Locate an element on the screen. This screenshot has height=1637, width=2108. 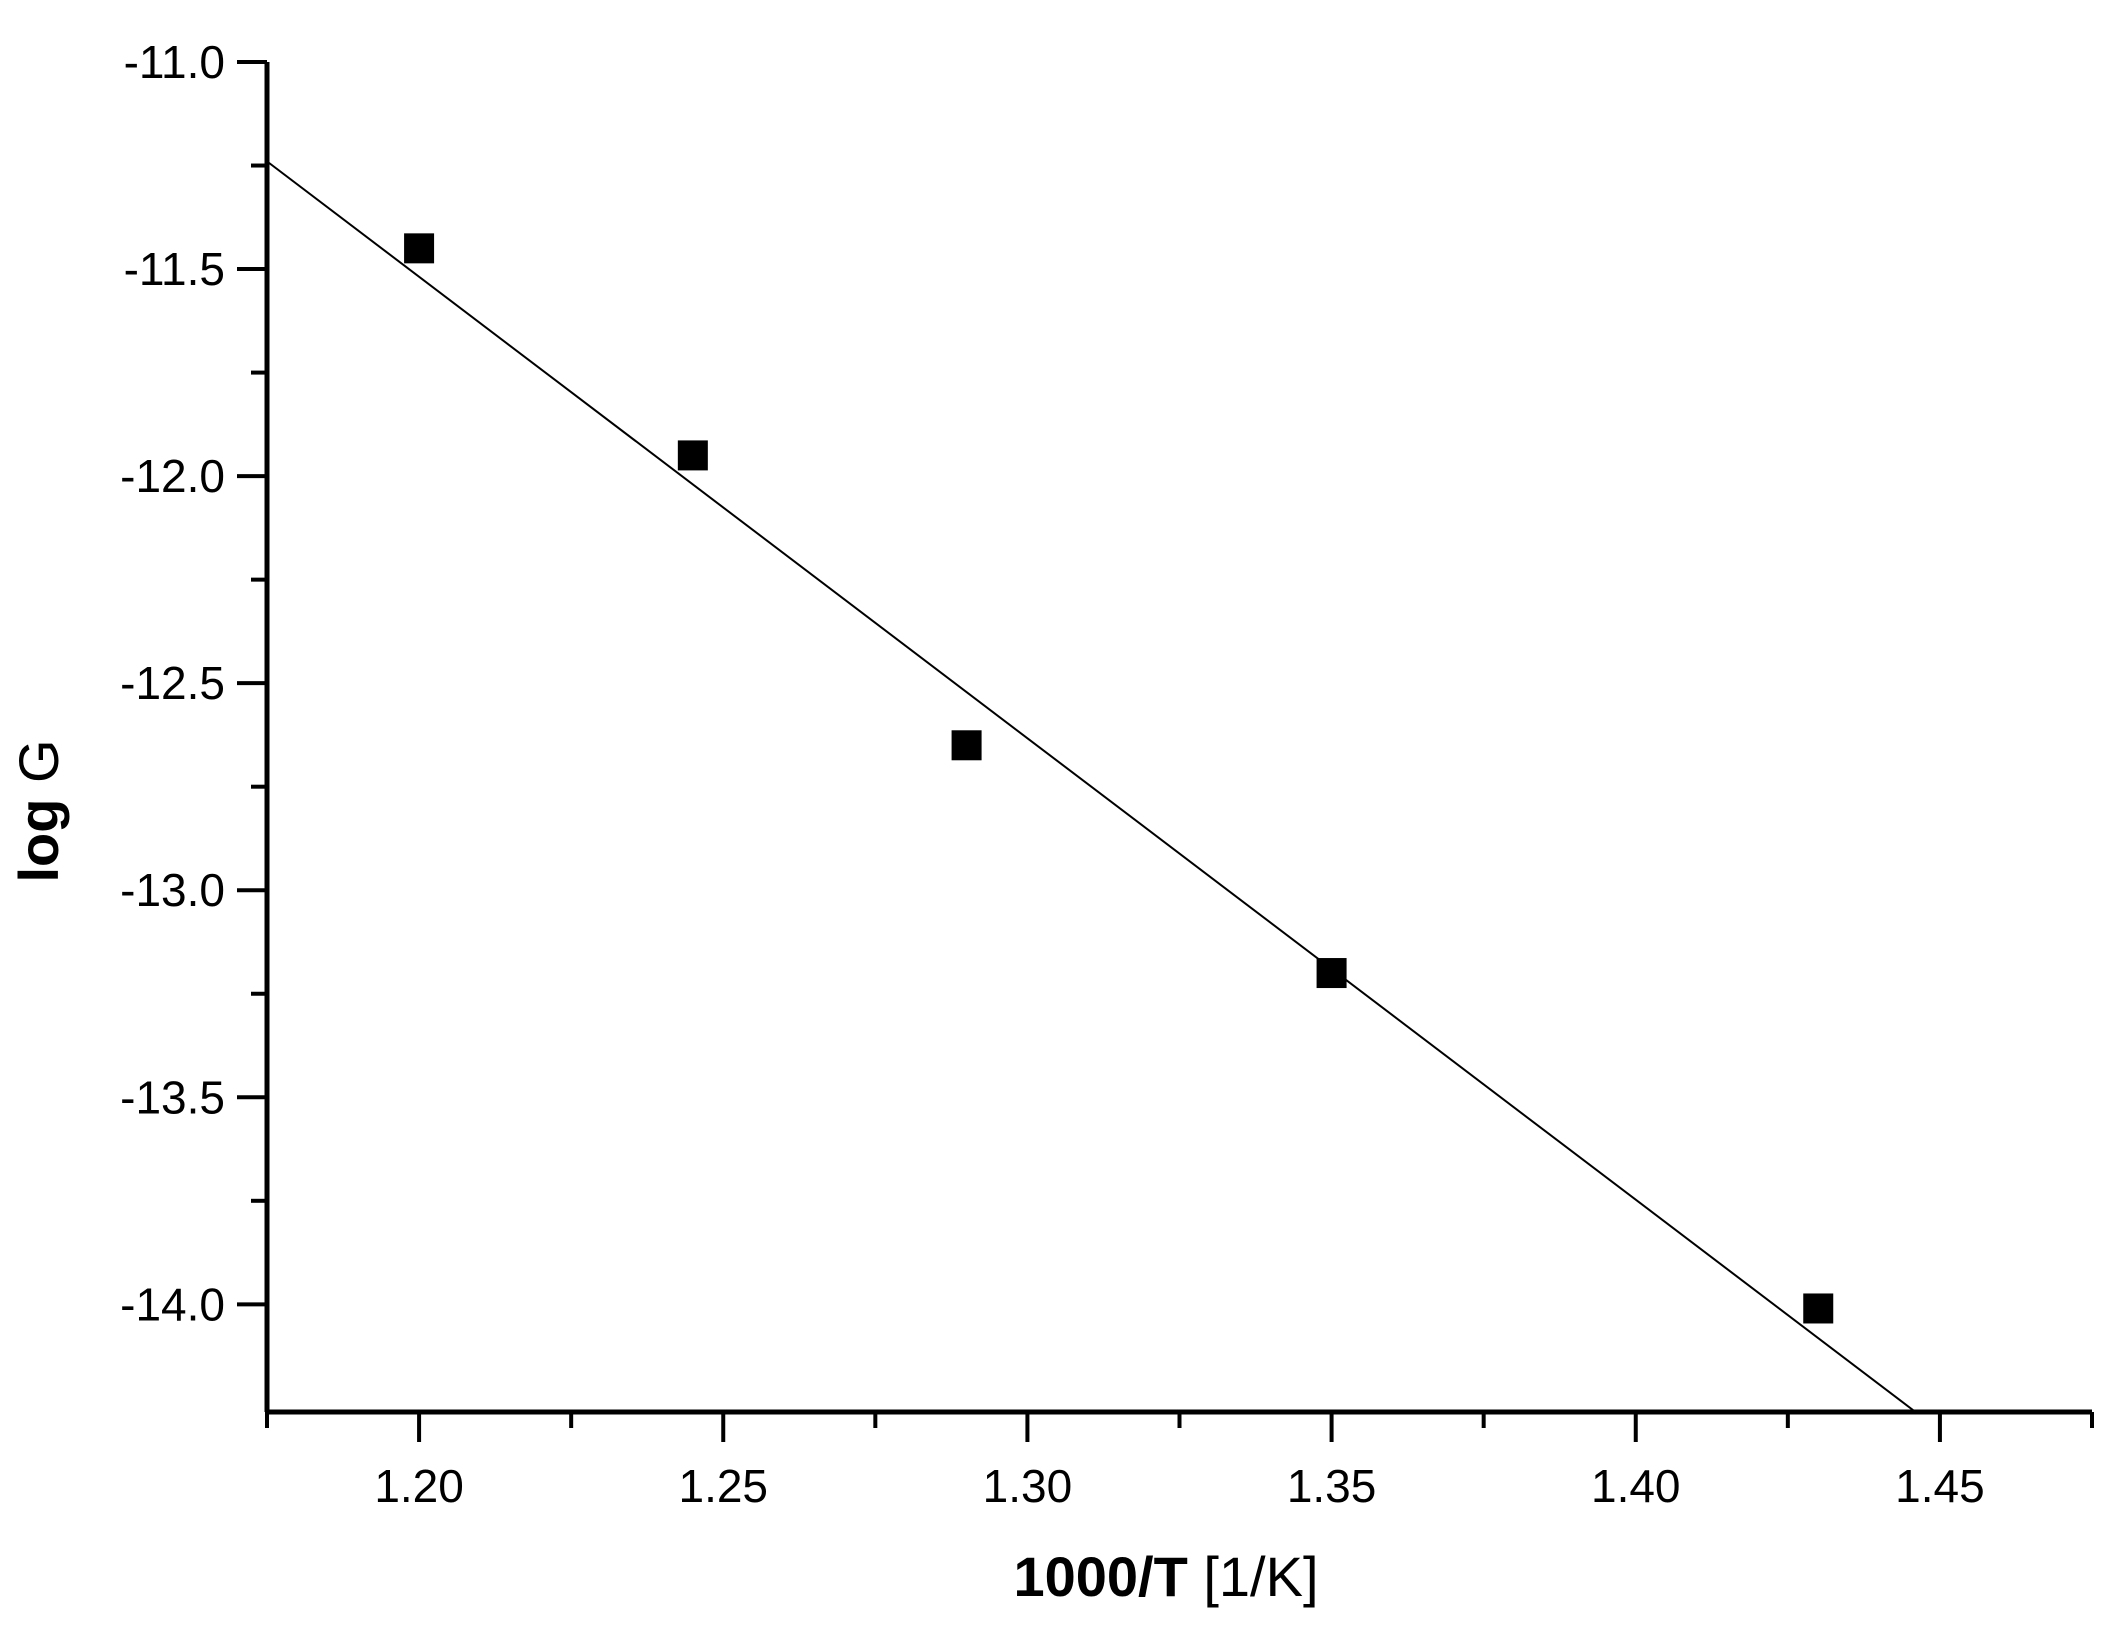
y-tick-label: -12.0 is located at coordinates (172, 476).